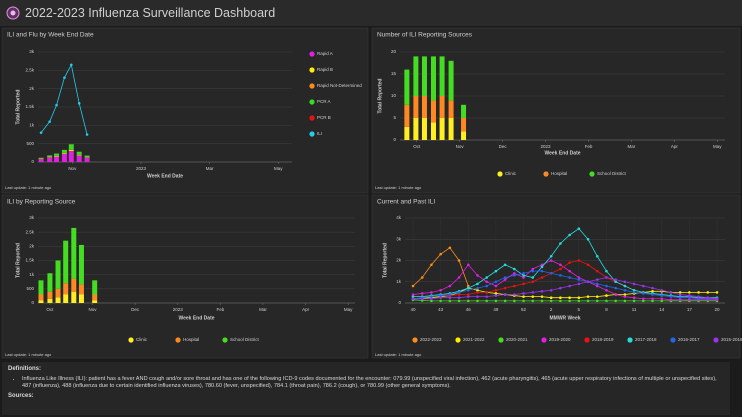 This screenshot has width=742, height=417. I want to click on y-tick-label: 0, so click(394, 139).